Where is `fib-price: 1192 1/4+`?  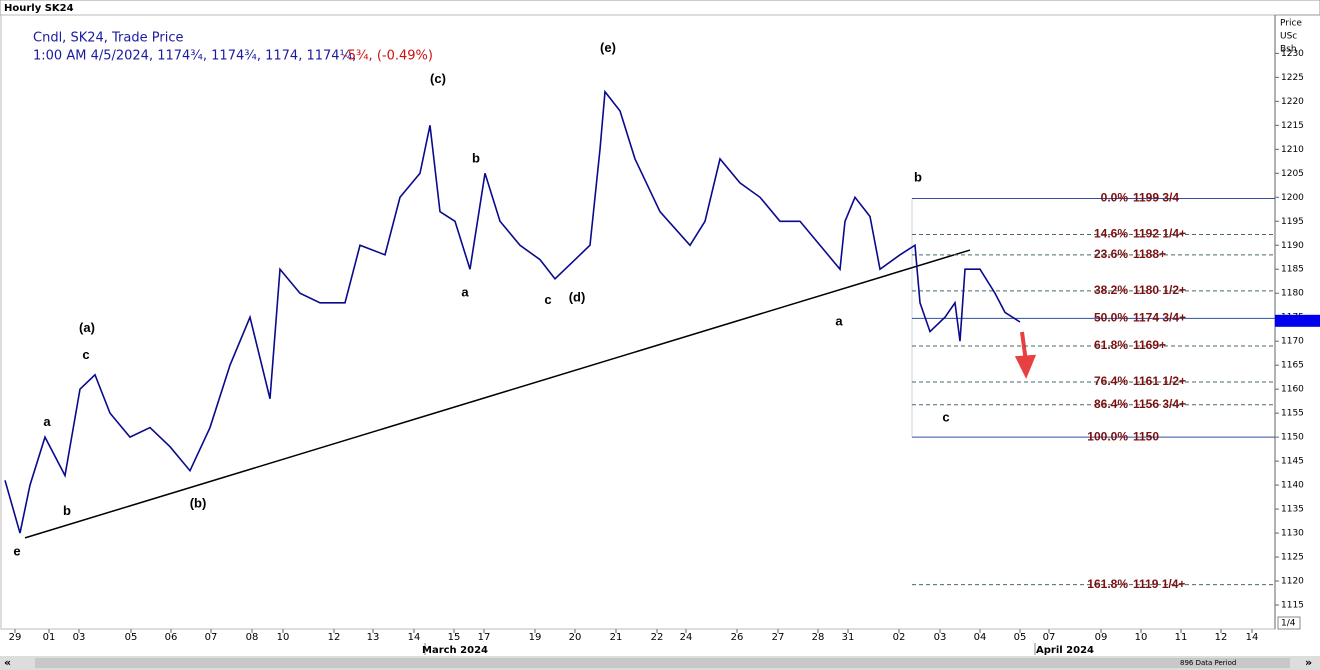
fib-price: 1192 1/4+ is located at coordinates (1159, 234).